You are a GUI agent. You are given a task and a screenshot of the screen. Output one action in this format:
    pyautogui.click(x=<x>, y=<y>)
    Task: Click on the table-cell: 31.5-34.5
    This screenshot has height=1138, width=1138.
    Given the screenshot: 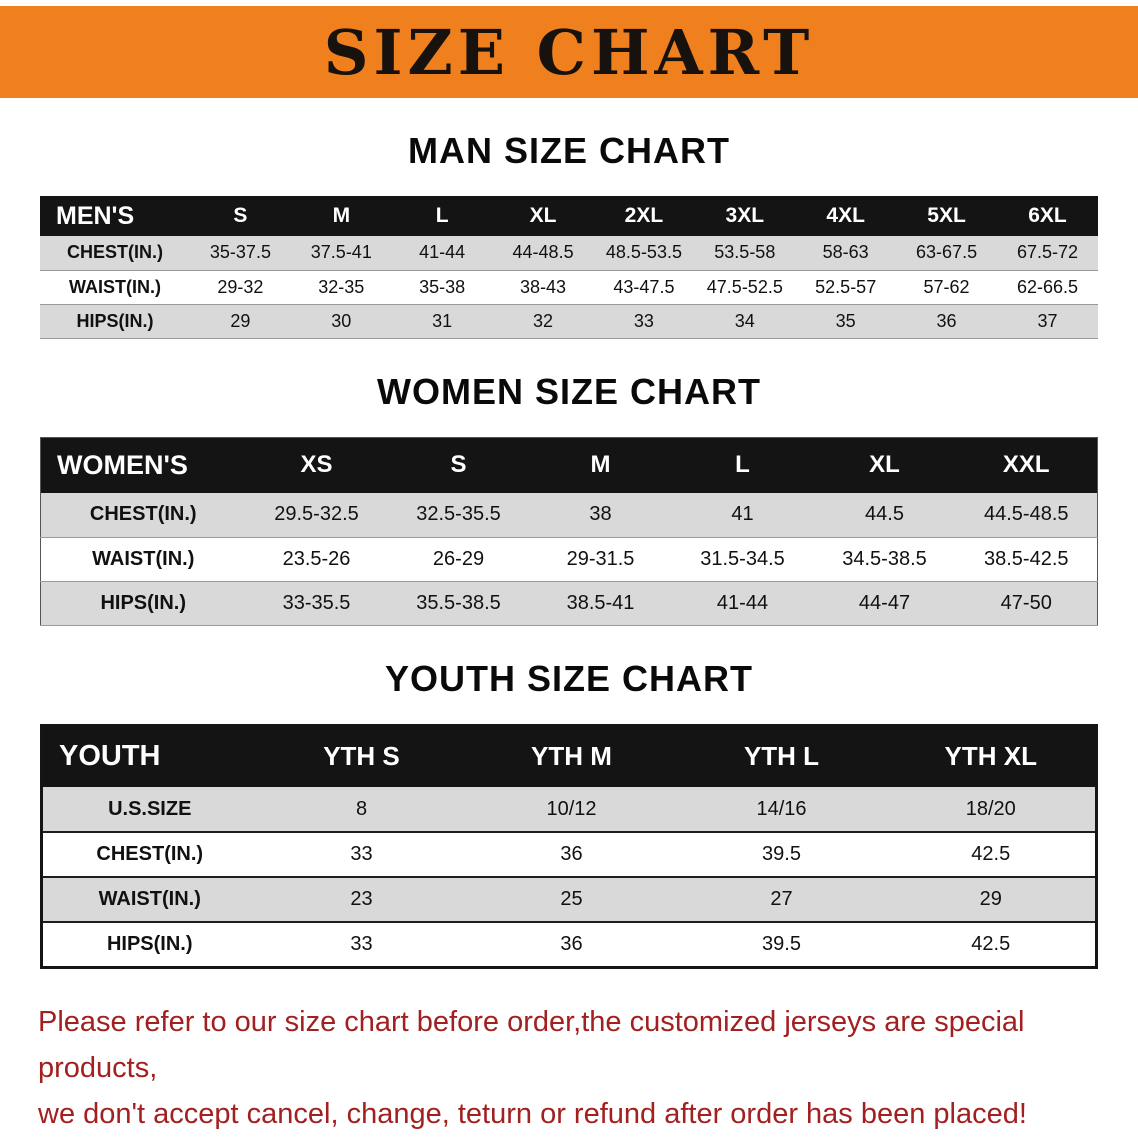 What is the action you would take?
    pyautogui.click(x=742, y=558)
    